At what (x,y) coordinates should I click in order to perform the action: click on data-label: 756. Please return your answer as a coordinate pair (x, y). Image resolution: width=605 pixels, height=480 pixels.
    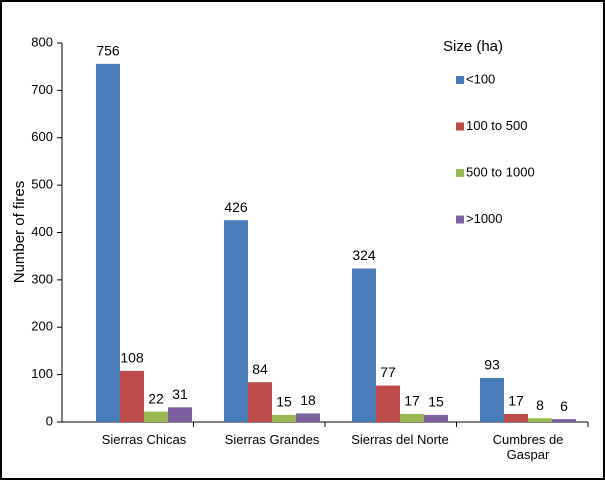
    Looking at the image, I should click on (108, 51).